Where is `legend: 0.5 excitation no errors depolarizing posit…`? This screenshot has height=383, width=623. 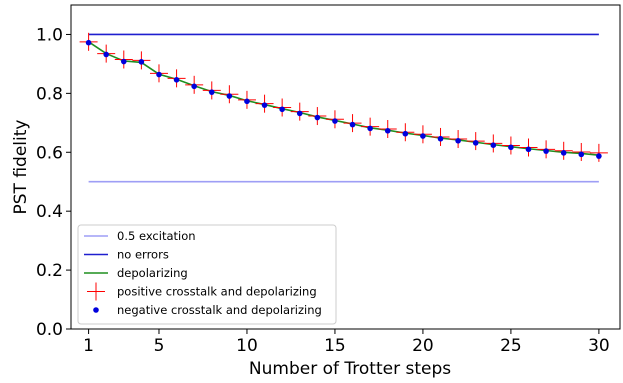 legend: 0.5 excitation no errors depolarizing posit… is located at coordinates (207, 274).